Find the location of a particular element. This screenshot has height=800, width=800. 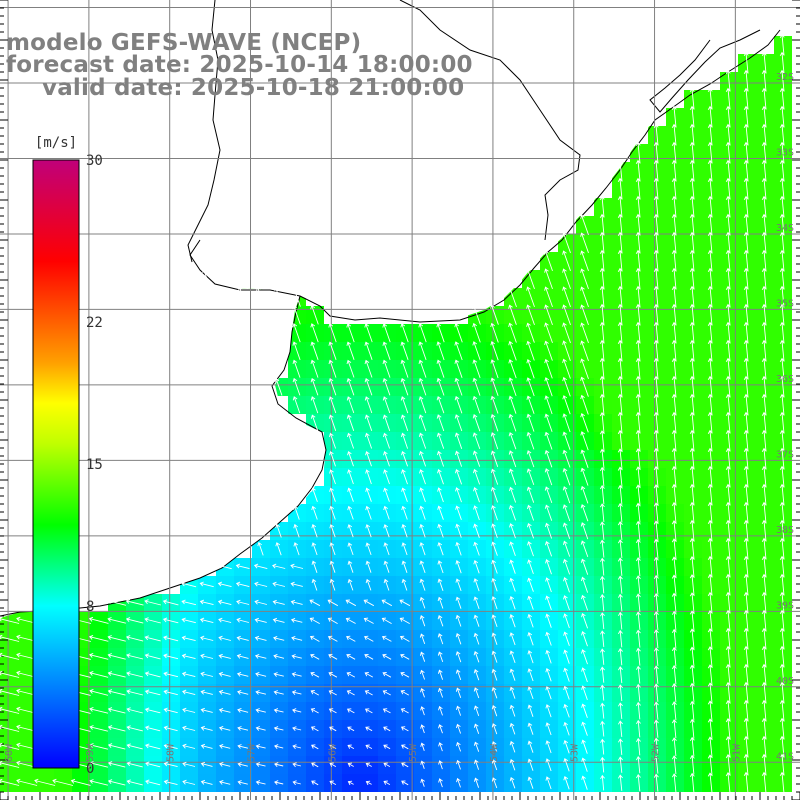

longitude-label: 52W is located at coordinates (656, 752).